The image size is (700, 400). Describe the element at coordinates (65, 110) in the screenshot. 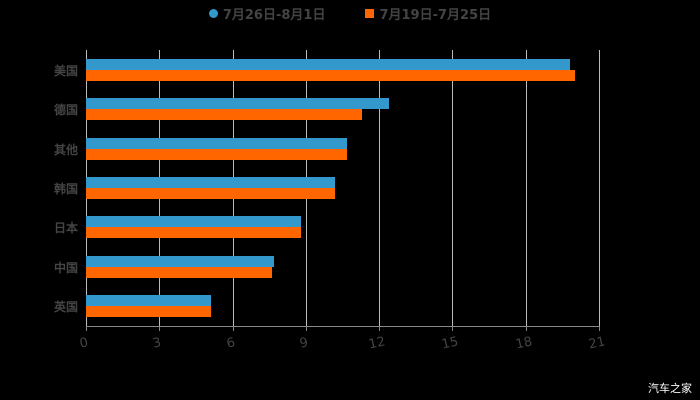

I see `y-category-label: 德国` at that location.